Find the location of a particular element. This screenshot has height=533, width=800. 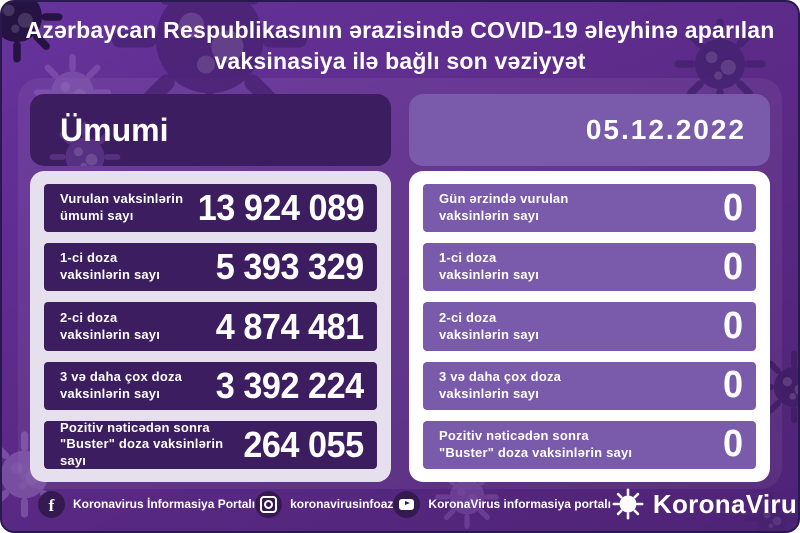

stat-value: 264 055 is located at coordinates (304, 444).